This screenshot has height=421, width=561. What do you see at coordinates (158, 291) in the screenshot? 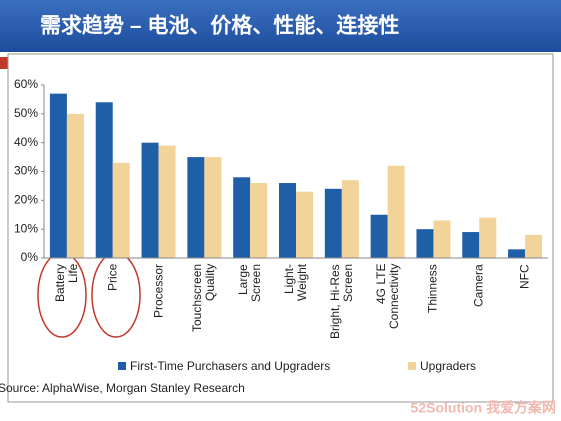
I see `x-tick-label: Processor` at bounding box center [158, 291].